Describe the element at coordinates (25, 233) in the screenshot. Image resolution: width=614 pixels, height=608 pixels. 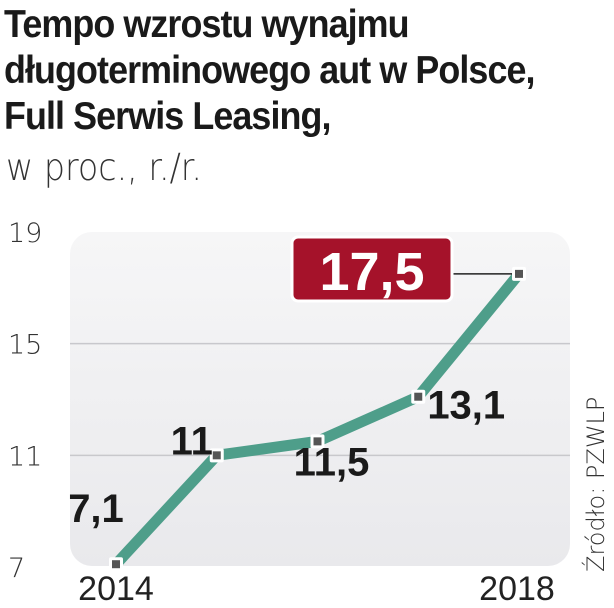
I see `y-tick-label: 19` at that location.